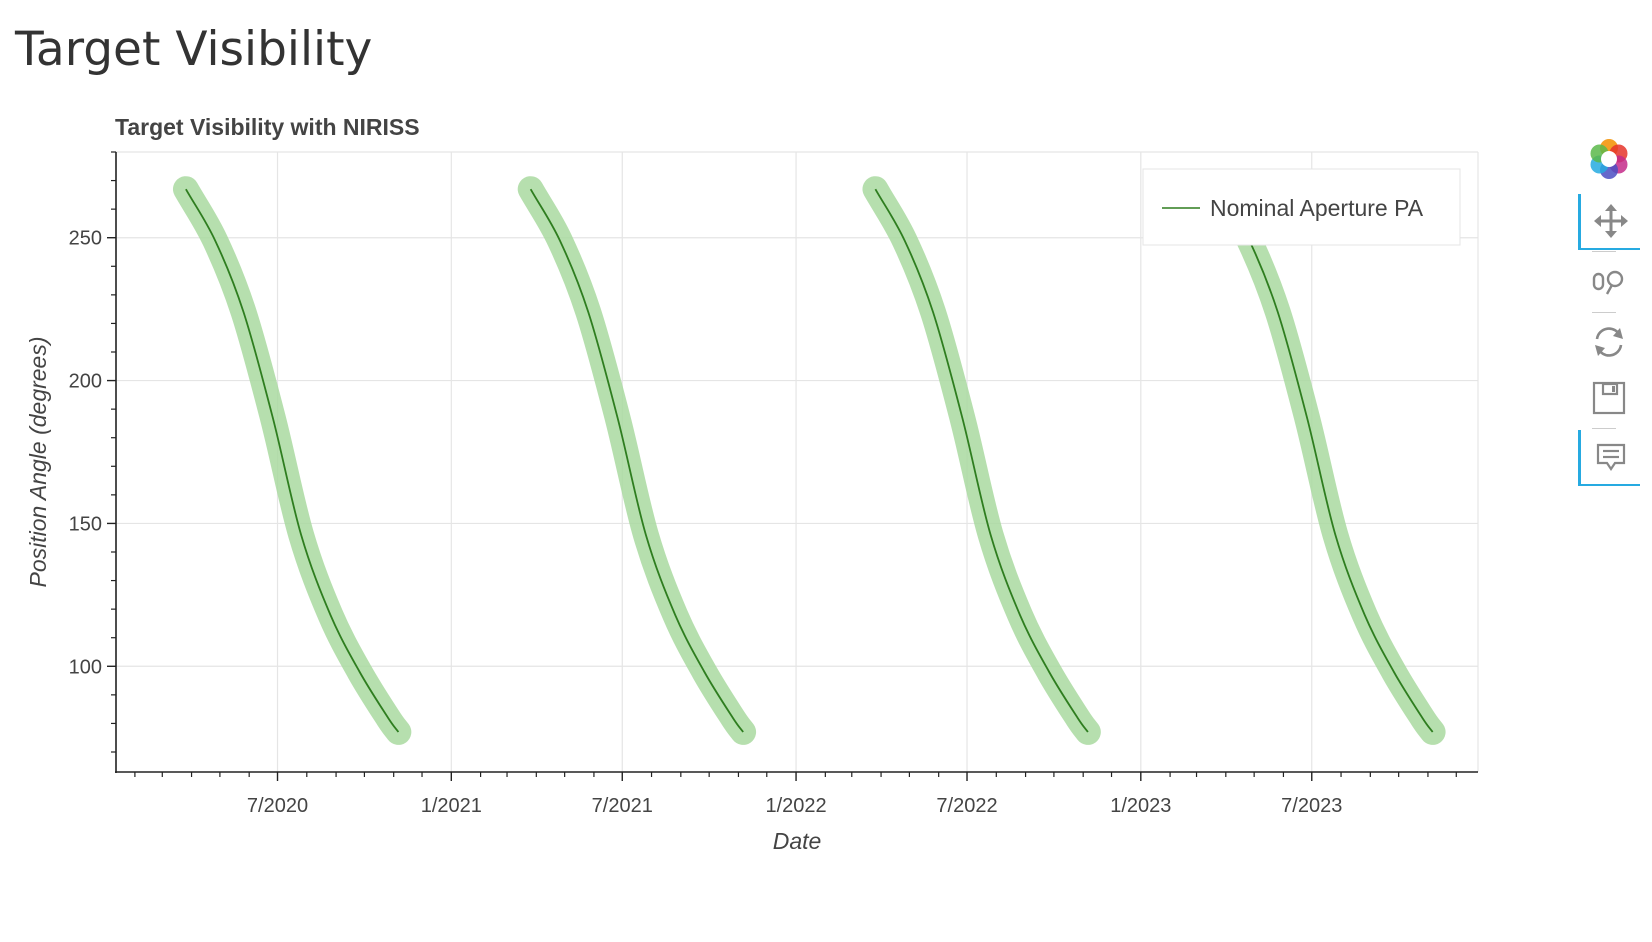  I want to click on x-tick-label: 7/2022, so click(966, 806).